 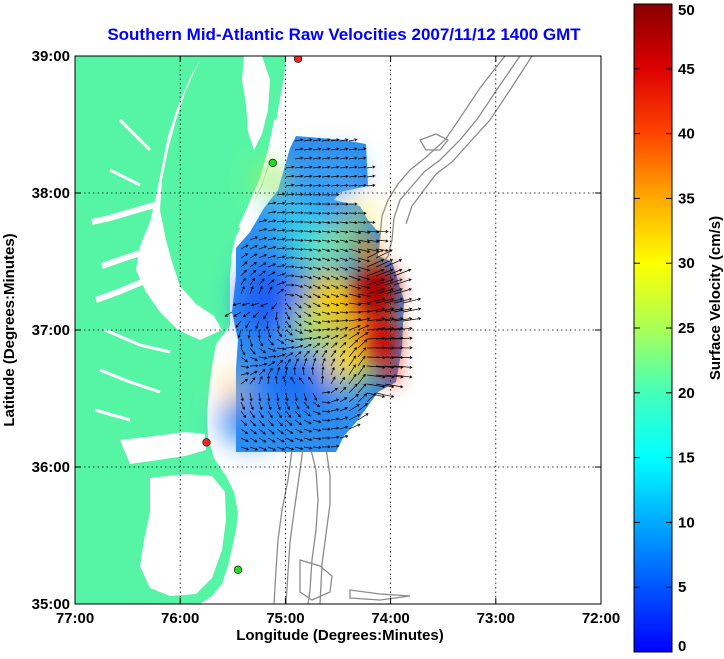 I want to click on colorbar, so click(x=653, y=328).